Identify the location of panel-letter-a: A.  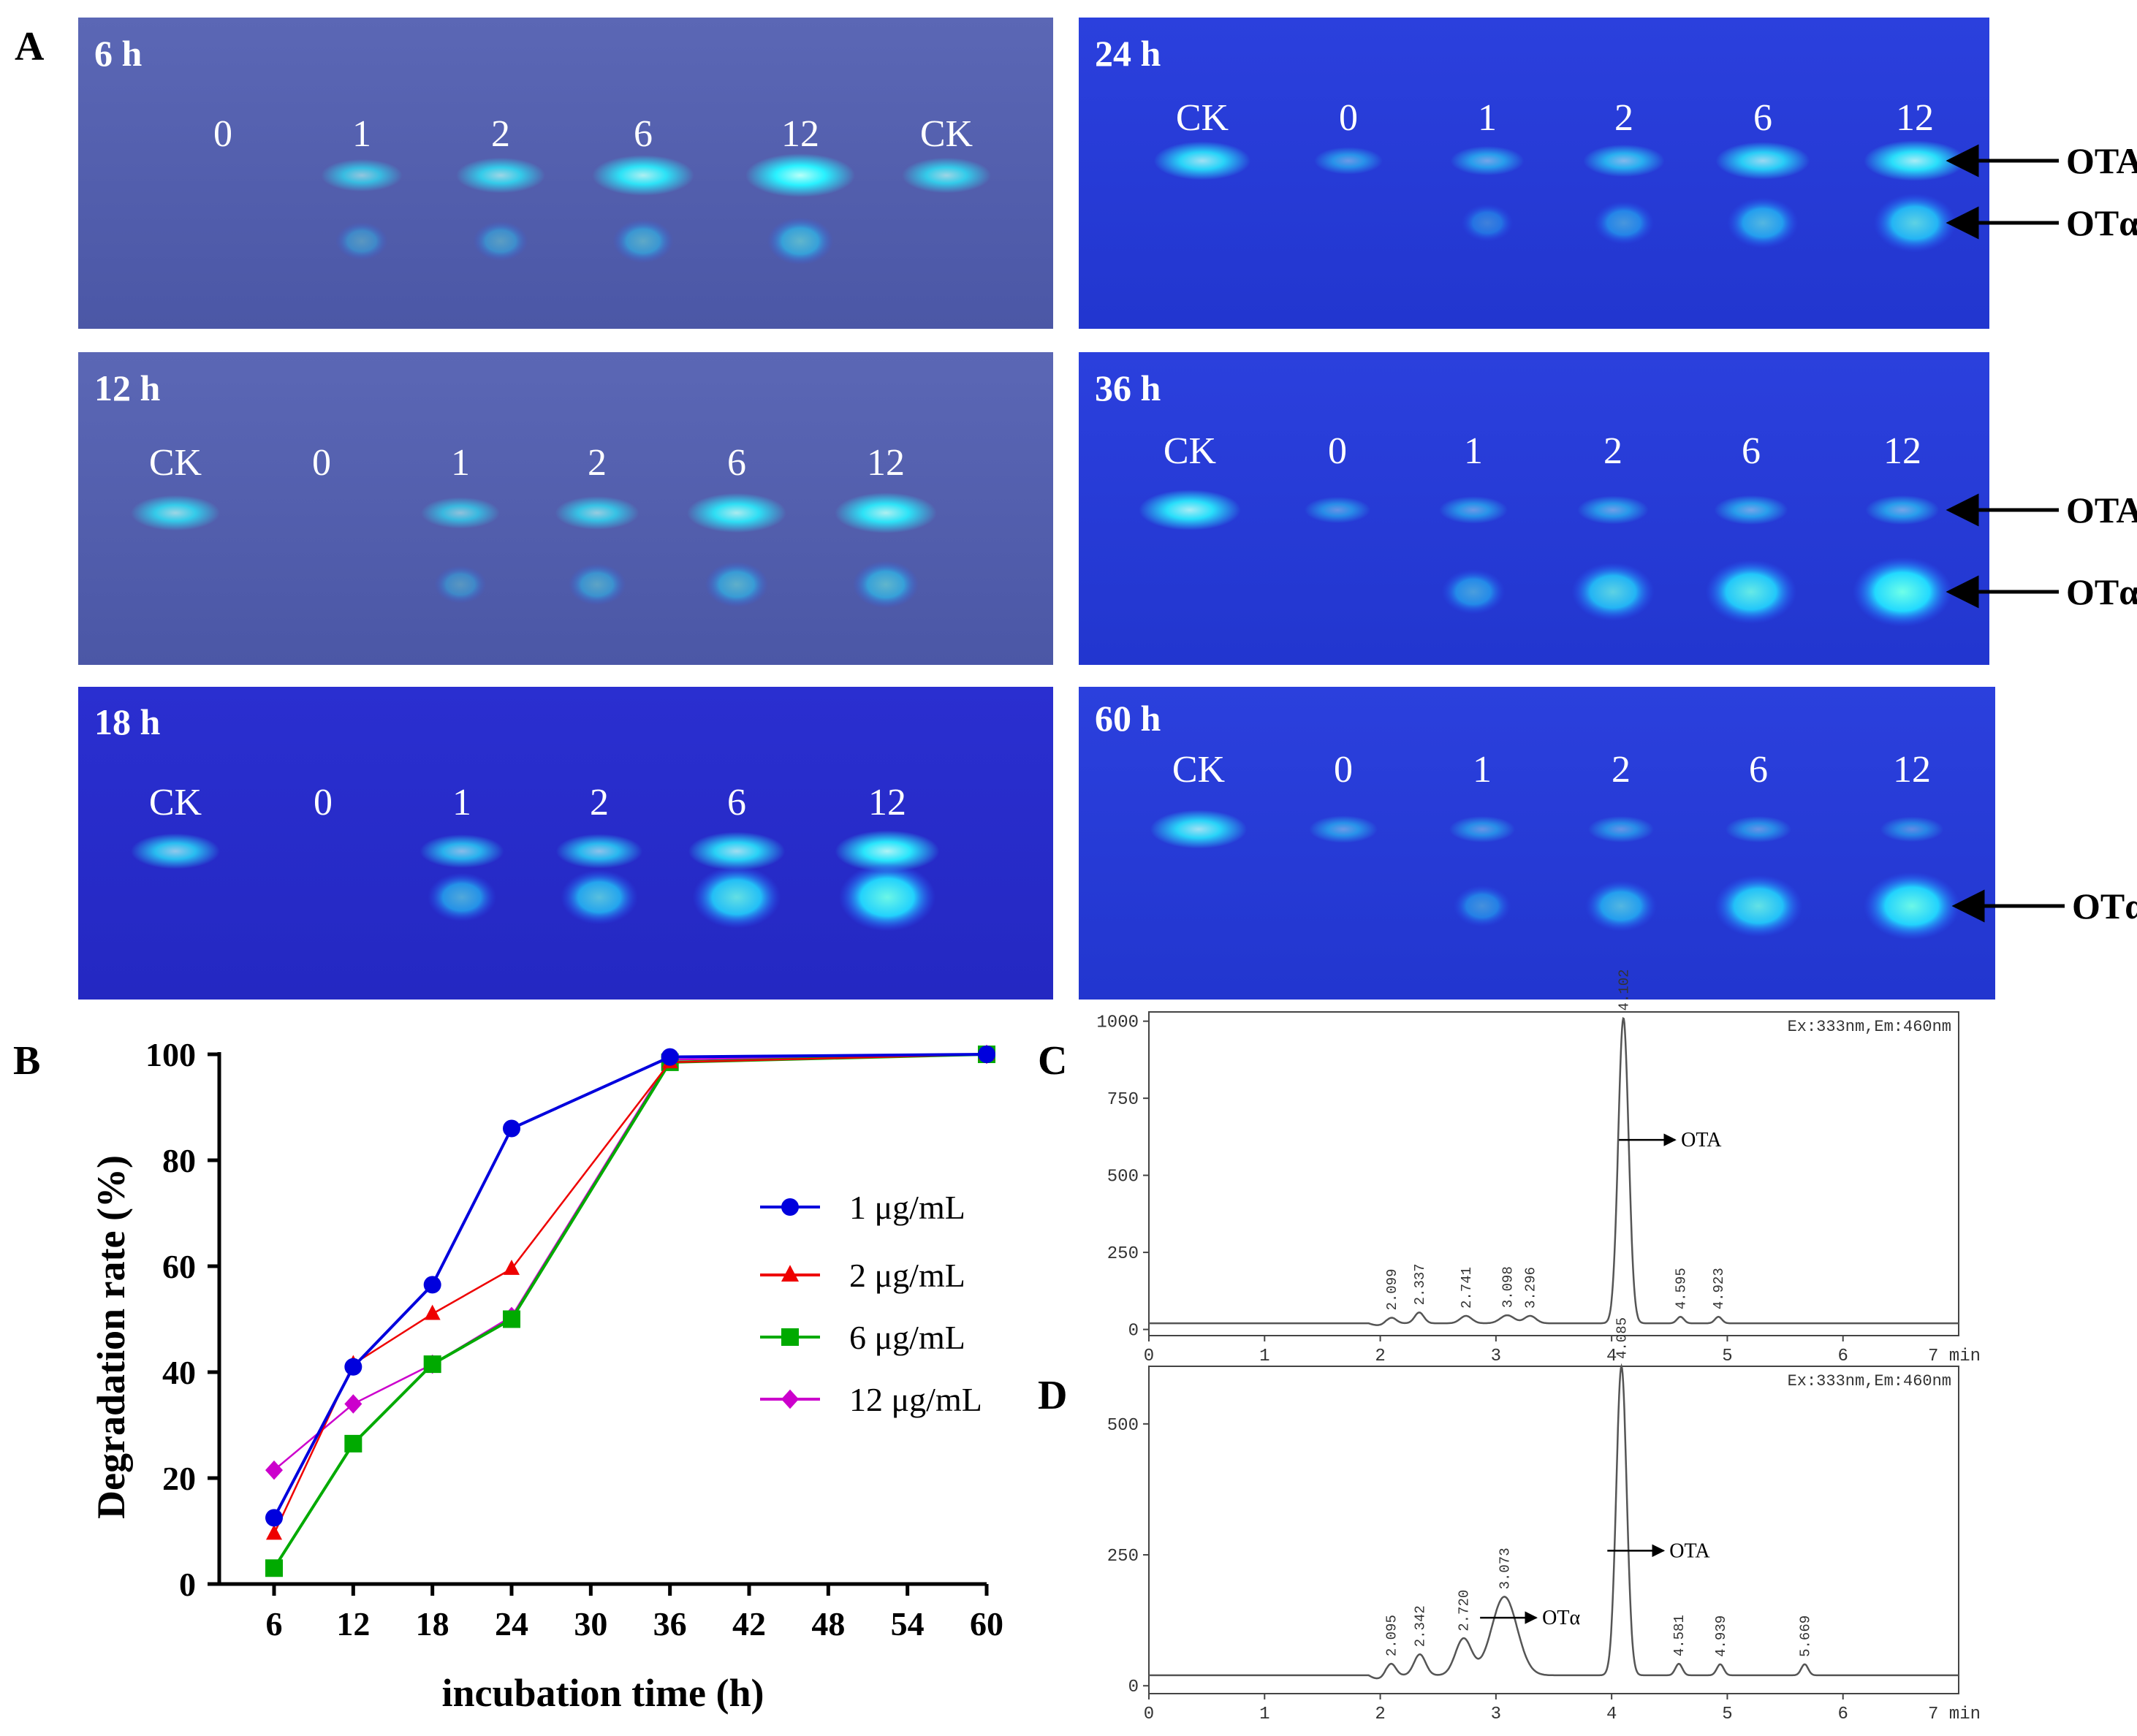
(30, 46).